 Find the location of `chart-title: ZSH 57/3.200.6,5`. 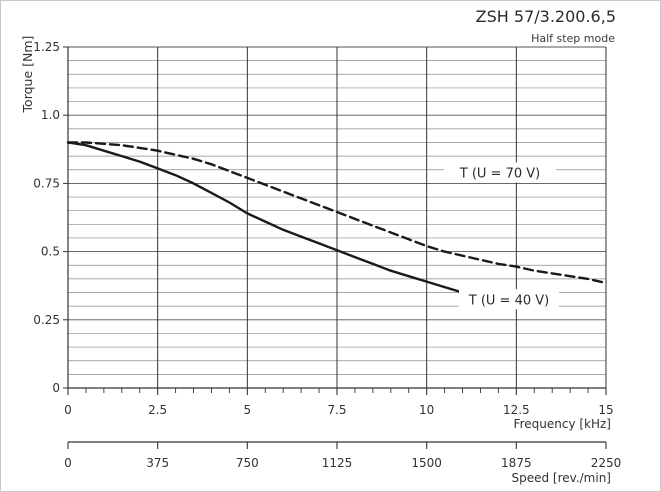

chart-title: ZSH 57/3.200.6,5 is located at coordinates (545, 16).